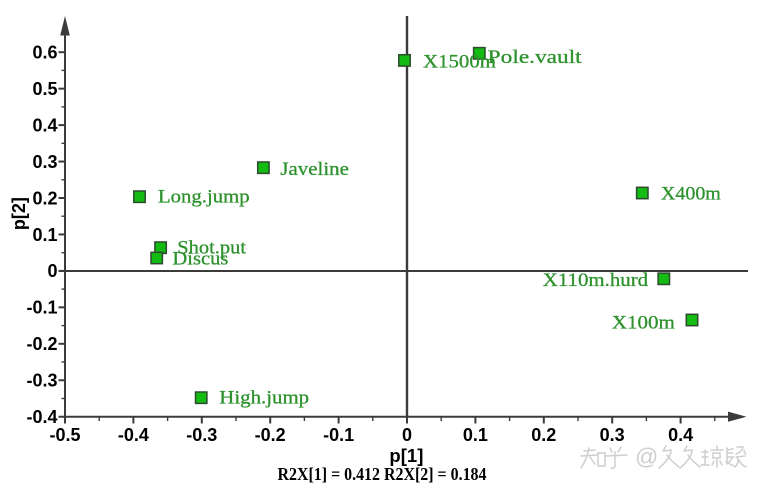 This screenshot has height=492, width=764. I want to click on svg-text: X100m, so click(643, 323).